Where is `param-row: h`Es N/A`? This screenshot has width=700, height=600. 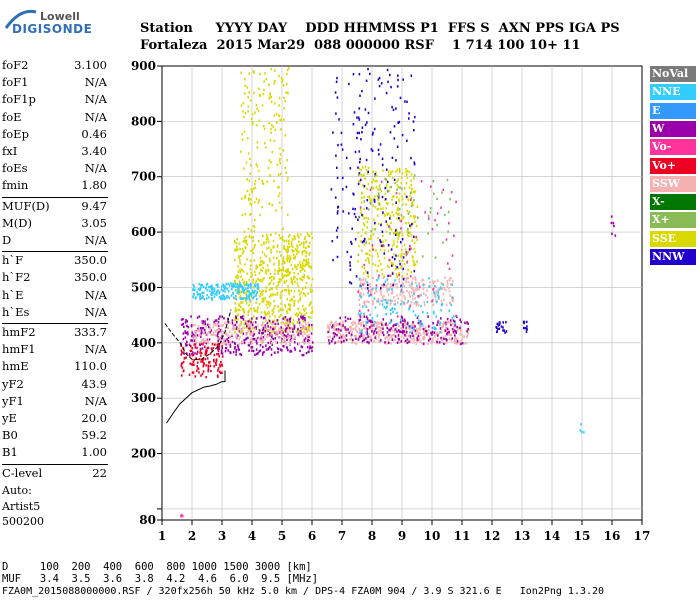
param-row: h`Es N/A is located at coordinates (54, 313).